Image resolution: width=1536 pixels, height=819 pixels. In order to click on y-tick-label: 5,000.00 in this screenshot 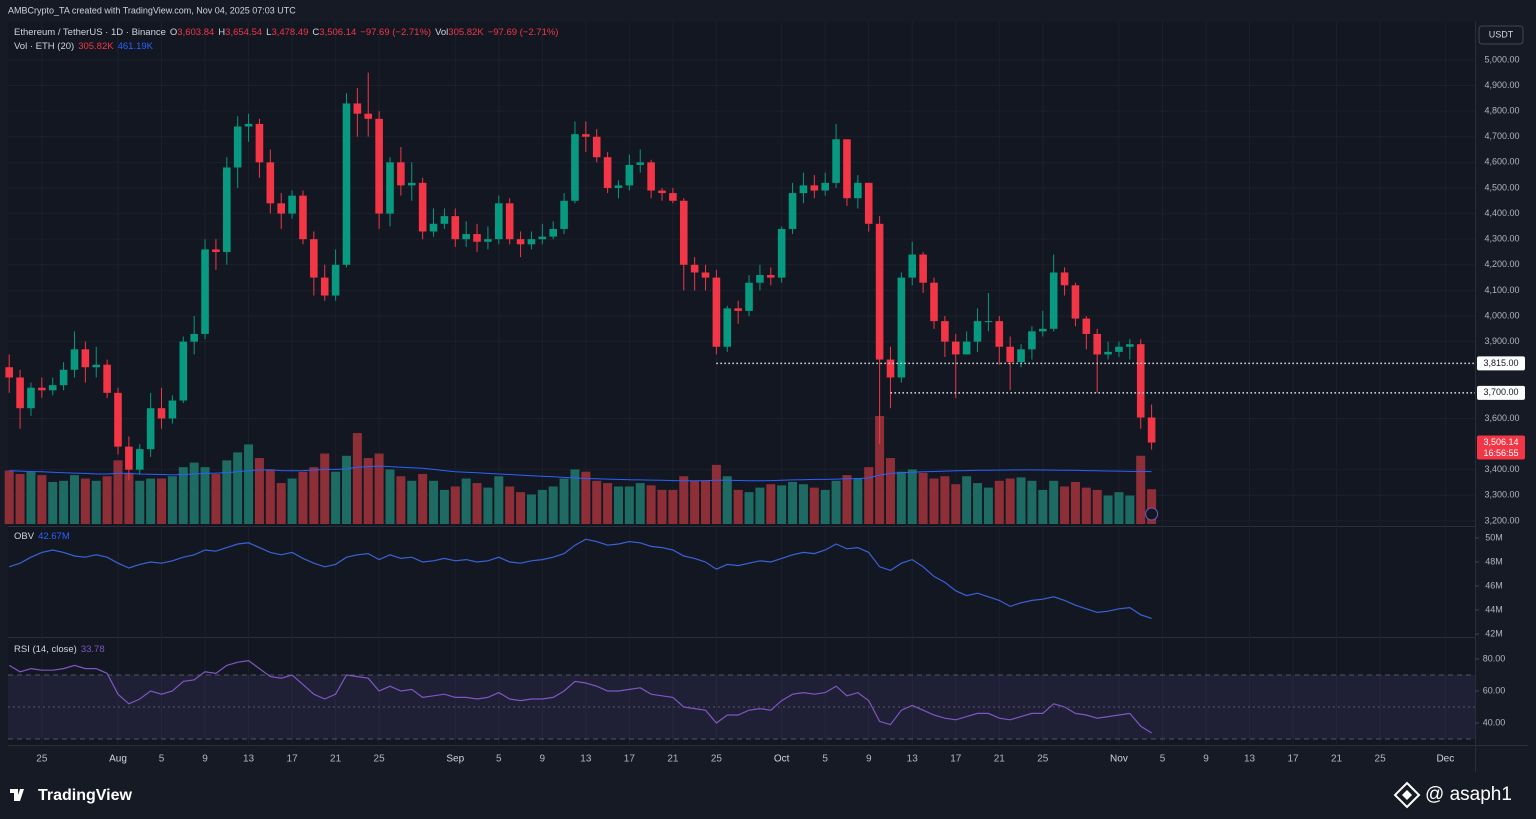, I will do `click(1501, 59)`.